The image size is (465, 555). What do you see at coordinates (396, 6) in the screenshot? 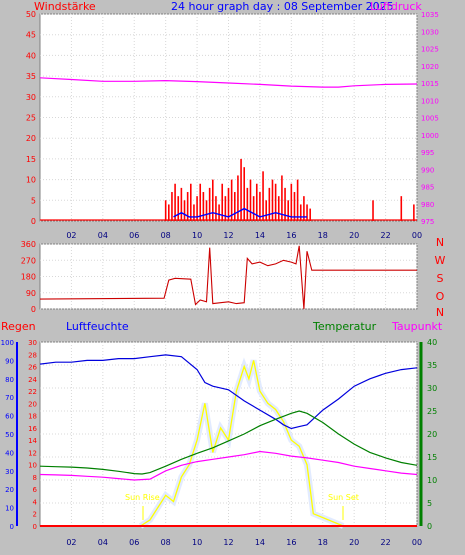
I see `pressure-axis-label: Luftdruck` at bounding box center [396, 6].